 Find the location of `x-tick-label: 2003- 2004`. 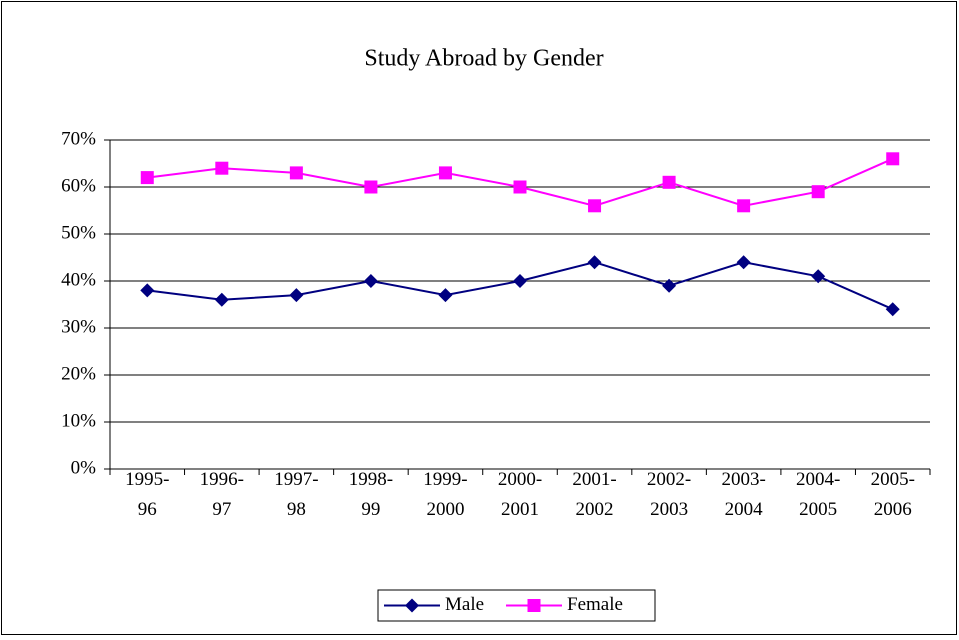

x-tick-label: 2003- 2004 is located at coordinates (743, 494).